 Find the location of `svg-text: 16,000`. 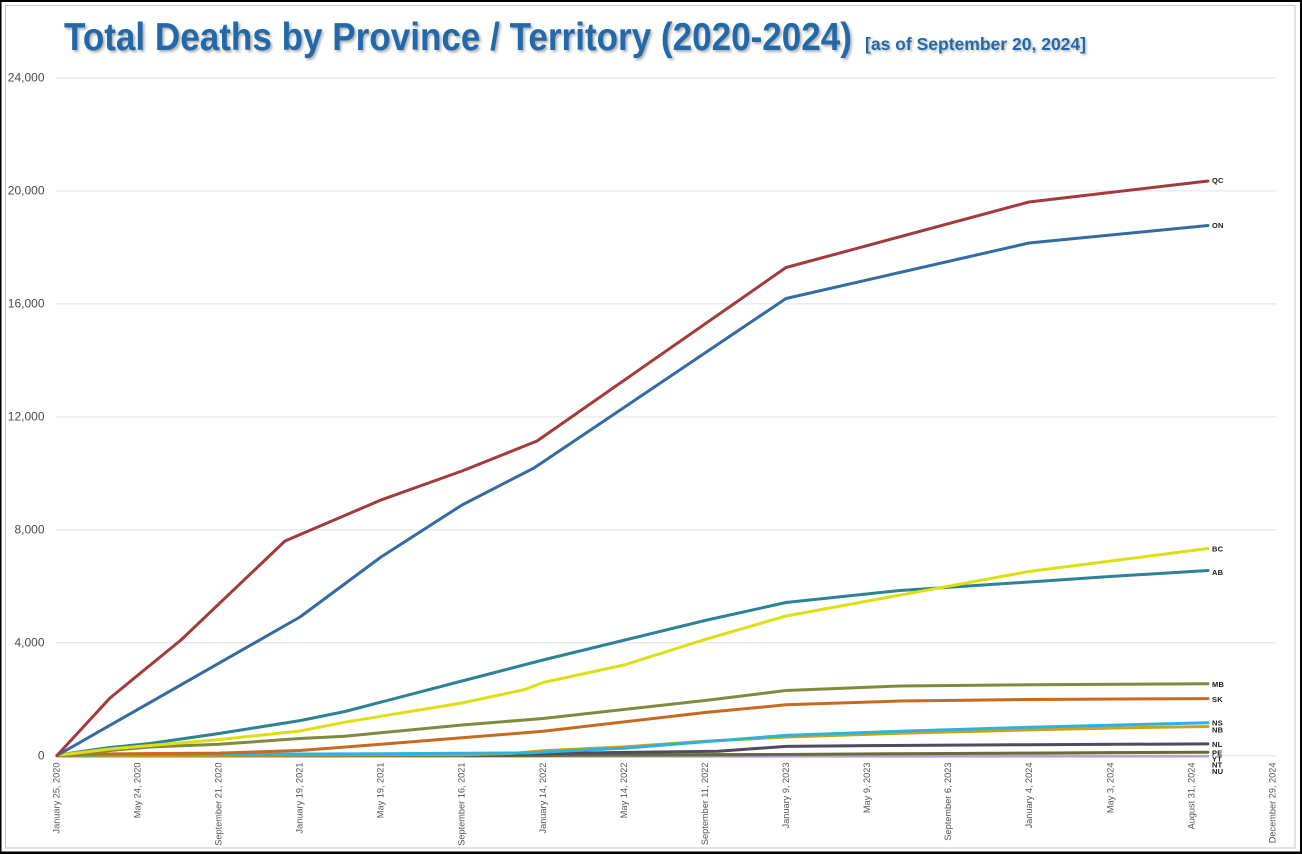

svg-text: 16,000 is located at coordinates (26, 304).